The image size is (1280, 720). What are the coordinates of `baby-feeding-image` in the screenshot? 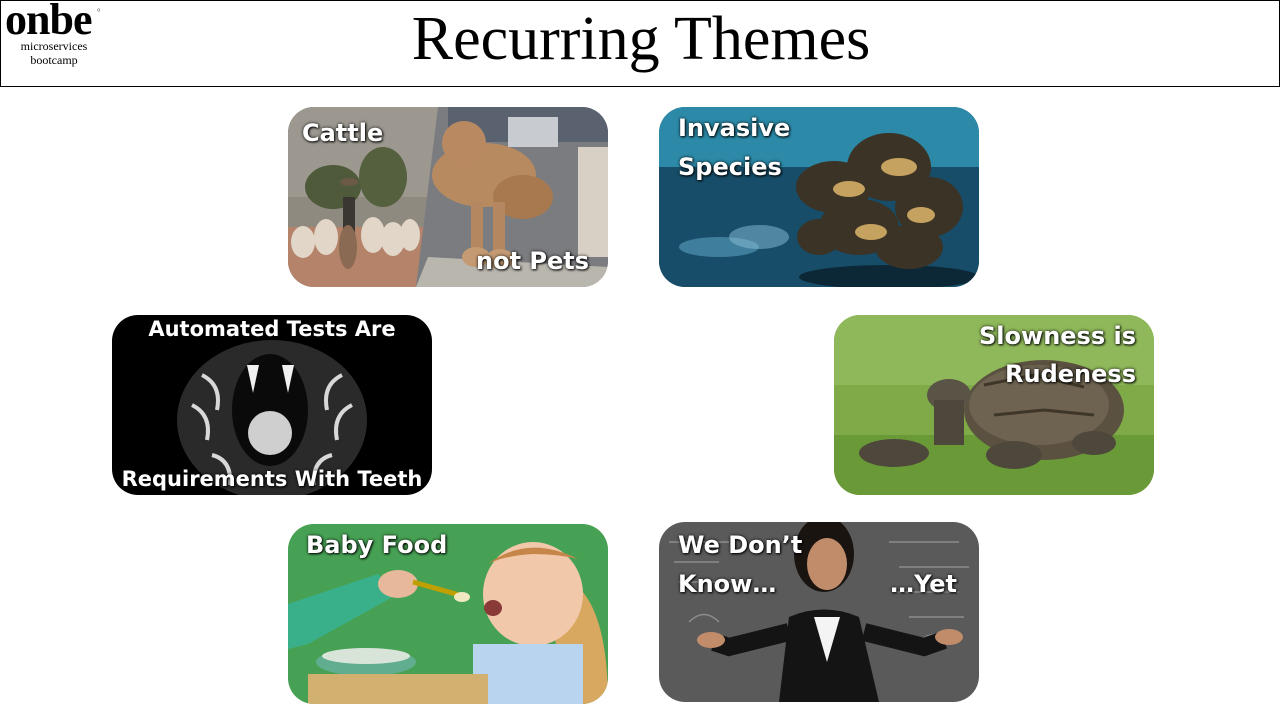 It's located at (448, 614).